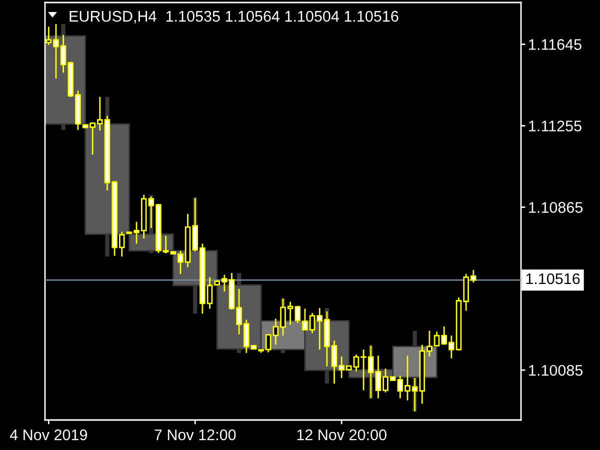  What do you see at coordinates (555, 44) in the screenshot?
I see `y-tick-label: 1.11645` at bounding box center [555, 44].